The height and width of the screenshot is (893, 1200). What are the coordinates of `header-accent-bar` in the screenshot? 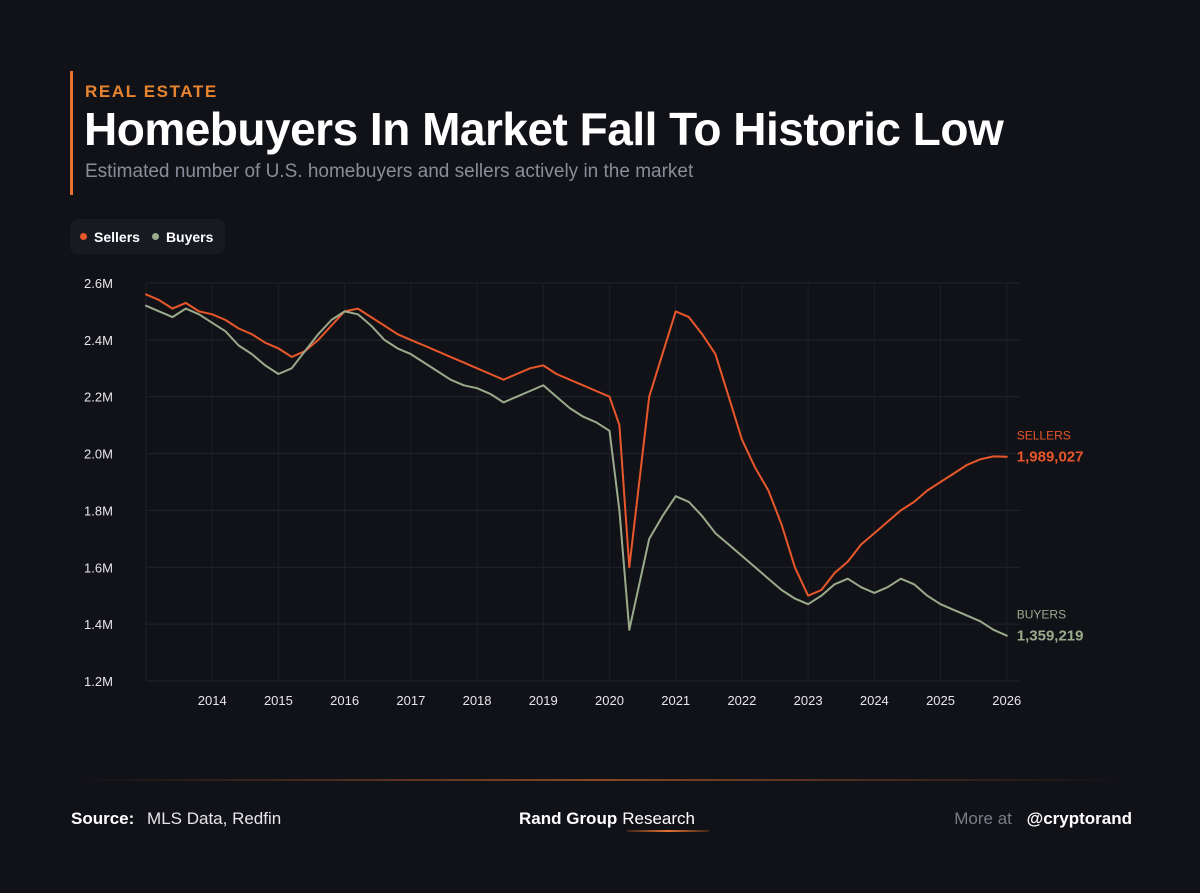 It's located at (71, 133).